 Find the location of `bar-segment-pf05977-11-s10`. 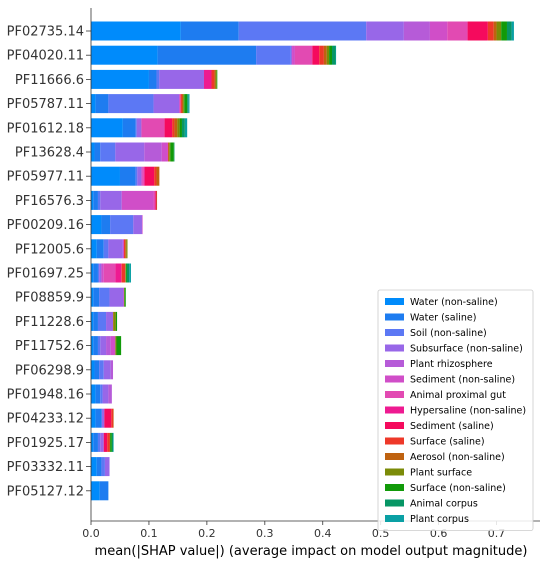

bar-segment-pf05977-11-s10 is located at coordinates (158, 176).